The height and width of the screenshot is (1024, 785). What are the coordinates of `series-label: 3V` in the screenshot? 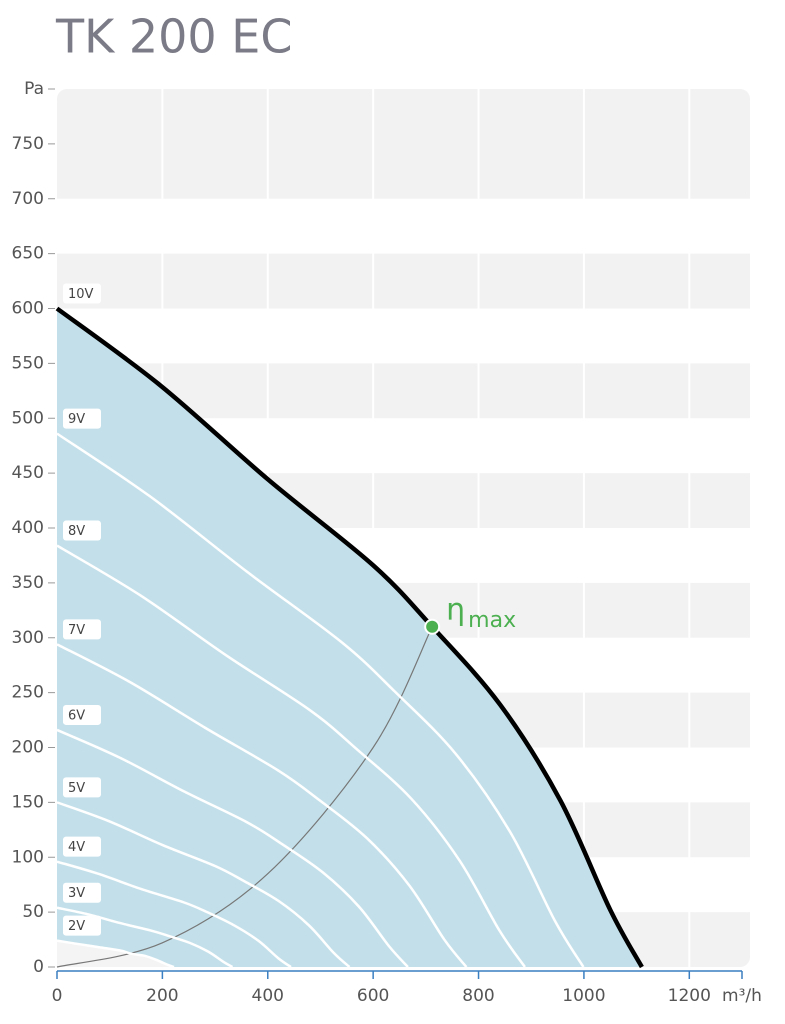 It's located at (76, 893).